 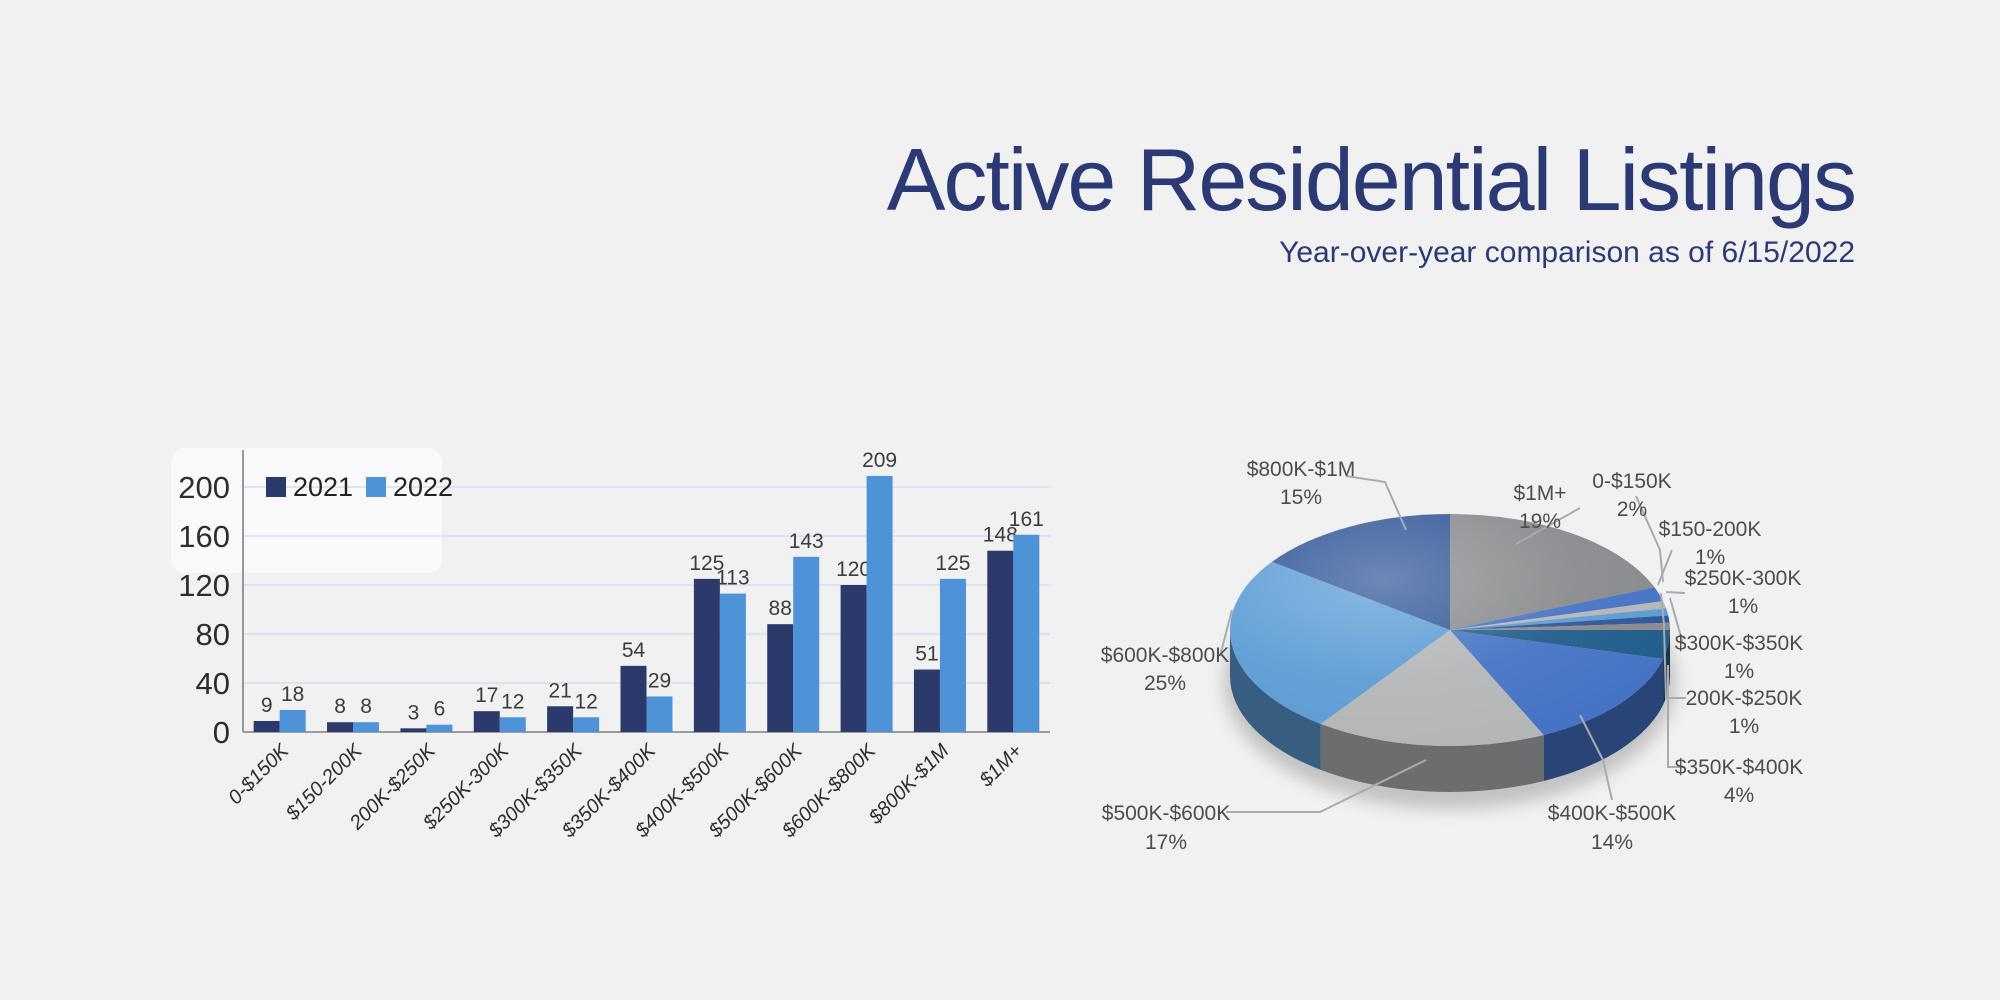 What do you see at coordinates (1026, 633) in the screenshot?
I see `bar-2022-$1M+` at bounding box center [1026, 633].